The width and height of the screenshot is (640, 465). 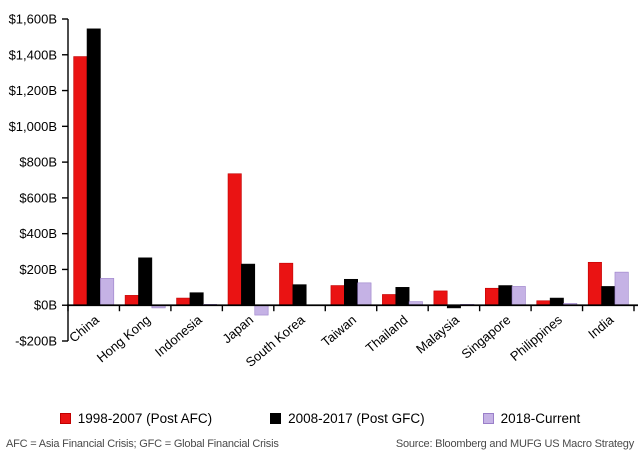 I want to click on bar-india-s1, so click(x=608, y=296).